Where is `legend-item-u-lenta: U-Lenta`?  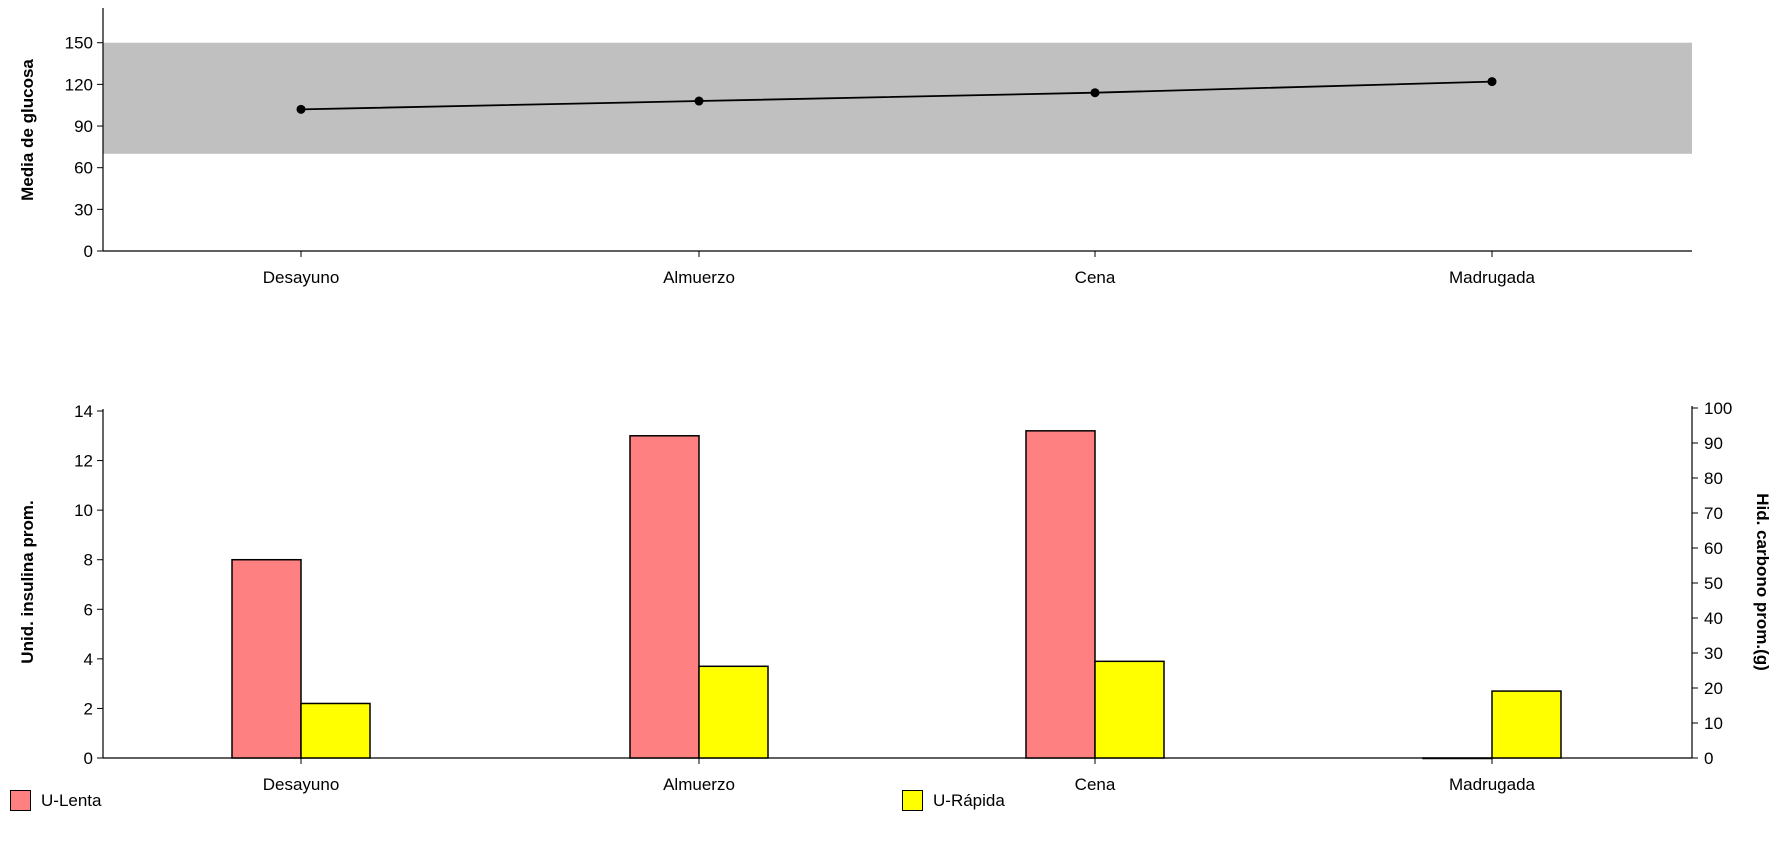
legend-item-u-lenta: U-Lenta is located at coordinates (55, 800).